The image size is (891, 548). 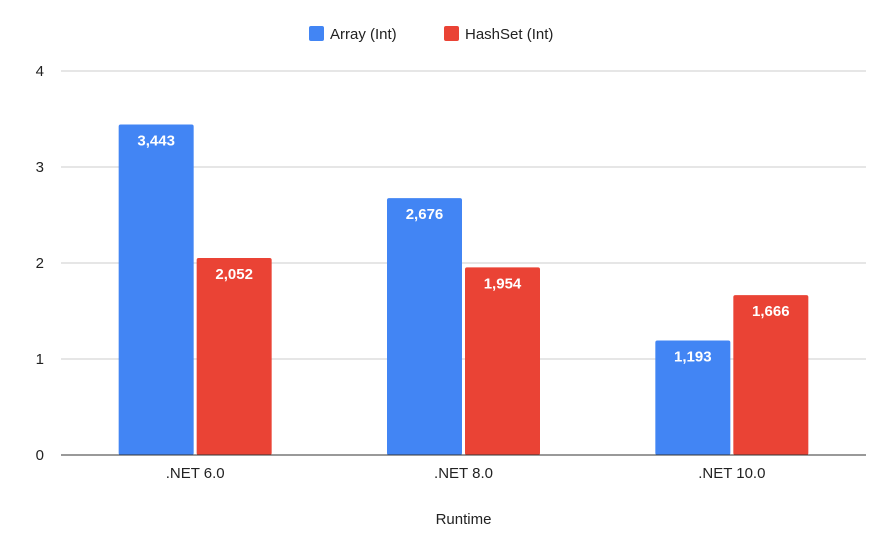 What do you see at coordinates (425, 214) in the screenshot?
I see `data-label: 2,676` at bounding box center [425, 214].